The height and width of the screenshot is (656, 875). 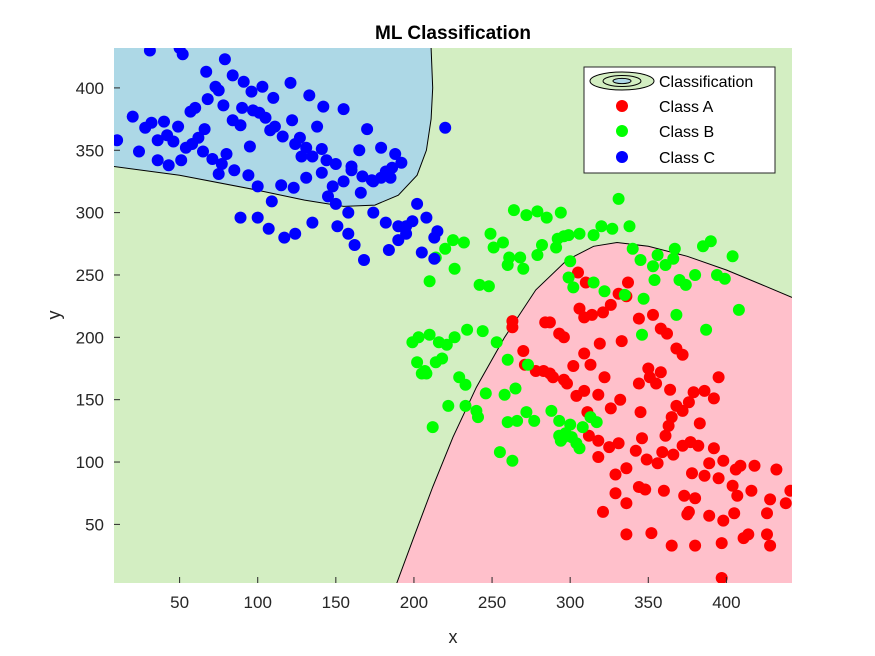 I want to click on legend-marker-class-c, so click(x=622, y=157).